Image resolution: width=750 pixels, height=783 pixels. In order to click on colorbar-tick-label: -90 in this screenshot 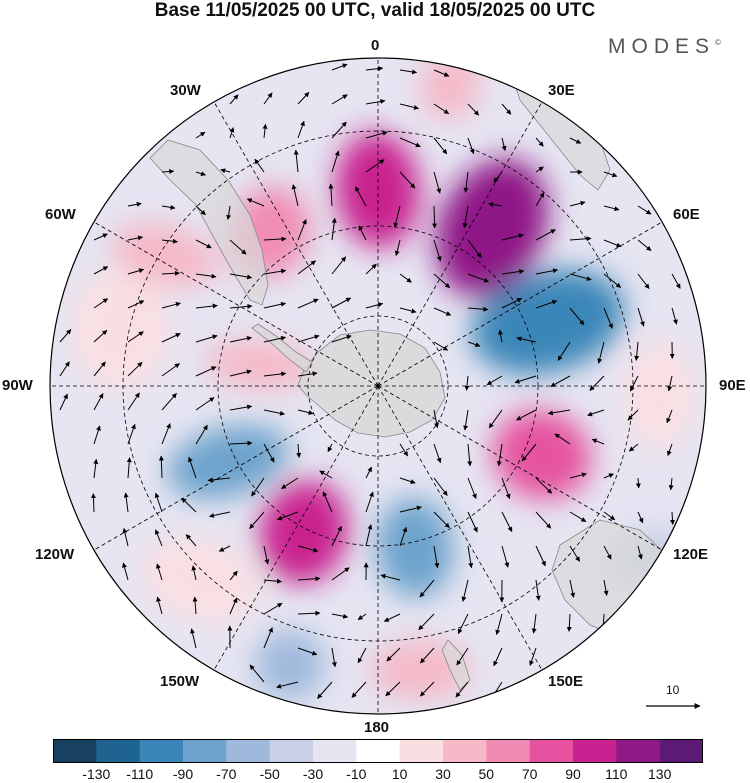, I will do `click(183, 774)`.